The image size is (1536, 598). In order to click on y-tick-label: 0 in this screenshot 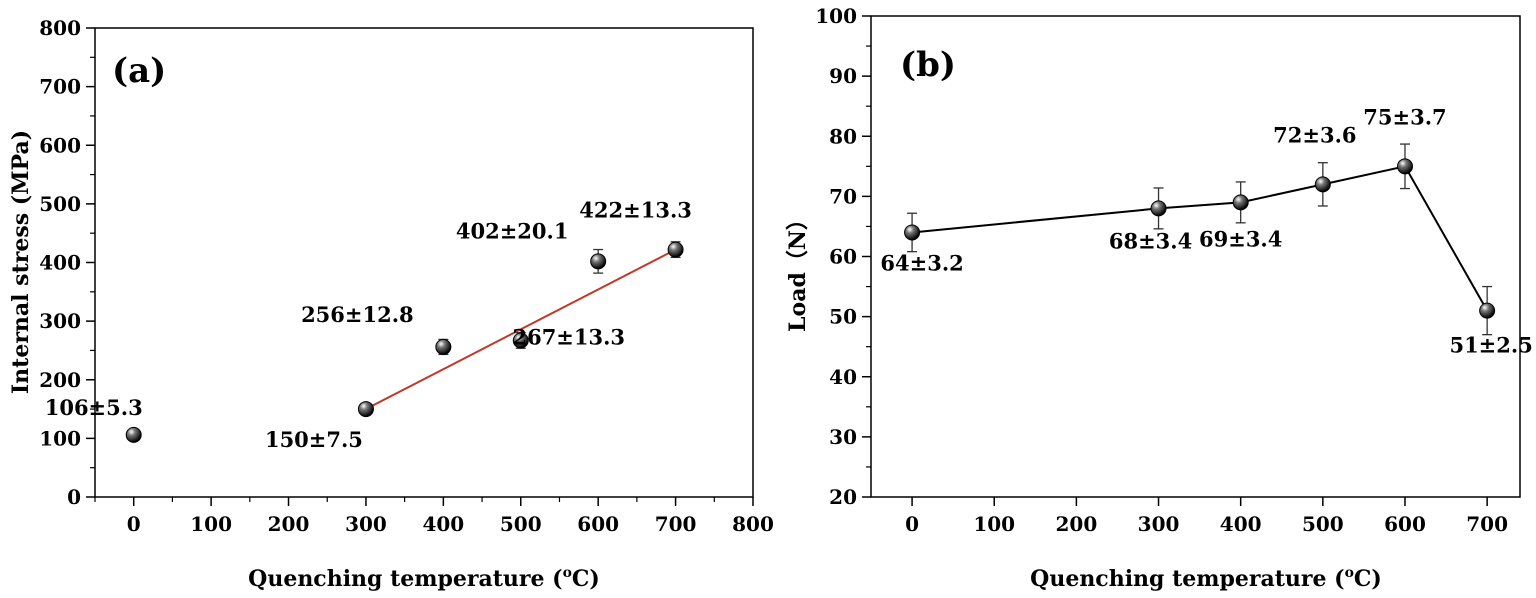, I will do `click(74, 497)`.